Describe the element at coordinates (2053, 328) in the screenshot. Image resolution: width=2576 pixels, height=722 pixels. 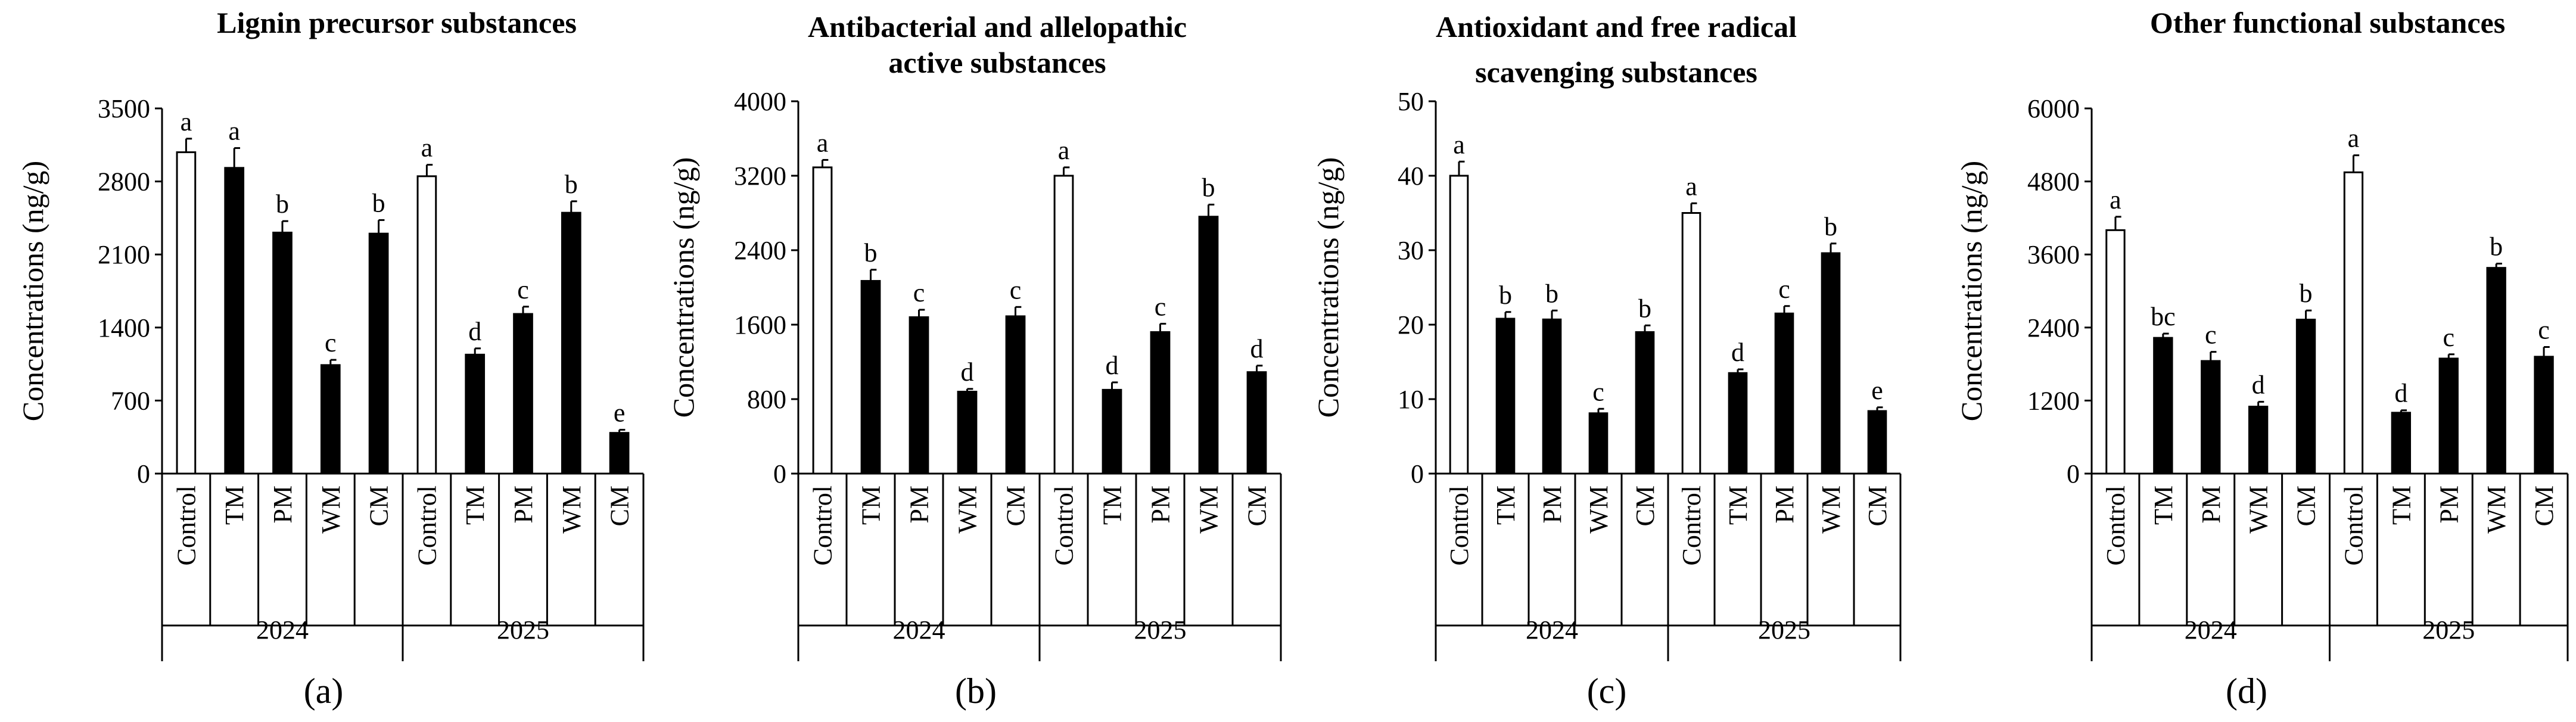
I see `y-tick-label: 2400` at that location.